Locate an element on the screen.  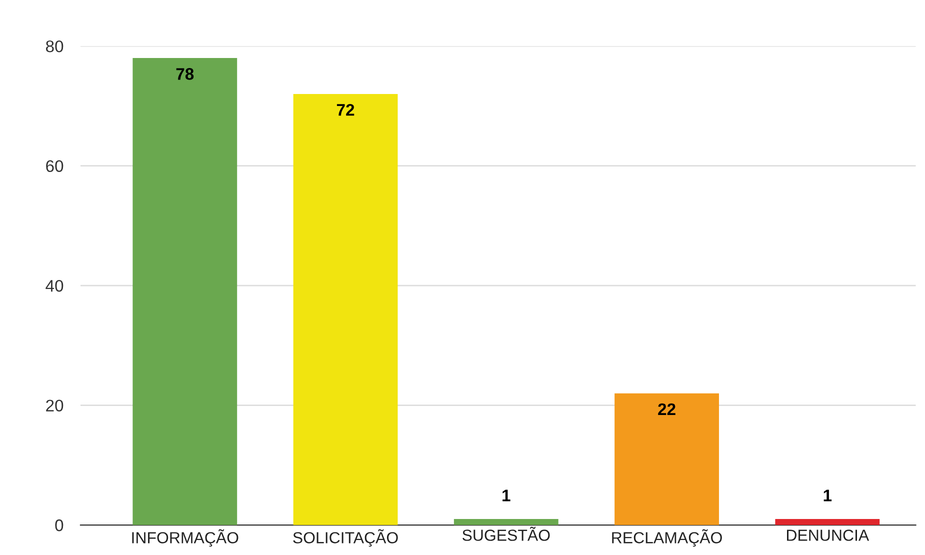
y-tick-label: 80 is located at coordinates (55, 46).